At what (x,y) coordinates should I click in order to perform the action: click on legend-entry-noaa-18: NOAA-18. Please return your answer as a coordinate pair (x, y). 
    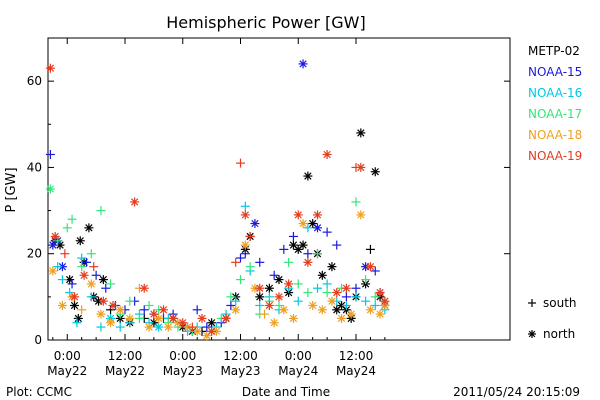
    Looking at the image, I should click on (555, 135).